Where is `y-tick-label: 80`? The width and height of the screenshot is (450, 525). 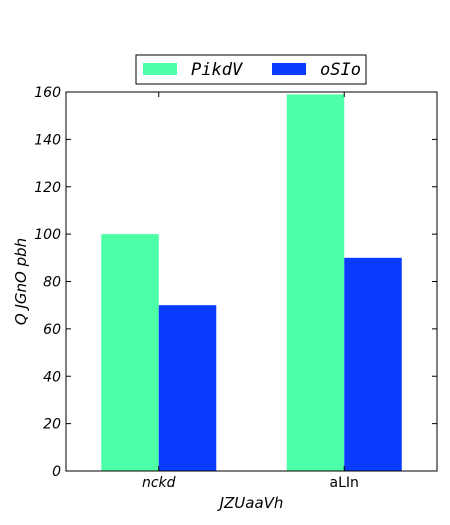 y-tick-label: 80 is located at coordinates (52, 283).